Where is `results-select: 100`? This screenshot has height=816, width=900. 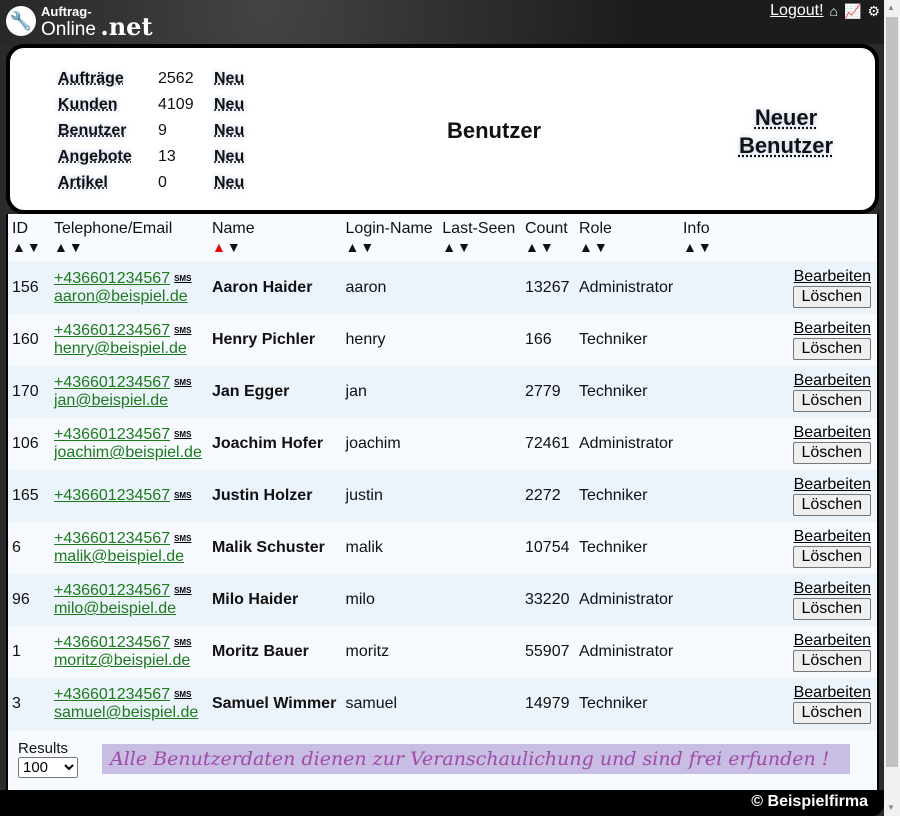 results-select: 100 is located at coordinates (48, 767).